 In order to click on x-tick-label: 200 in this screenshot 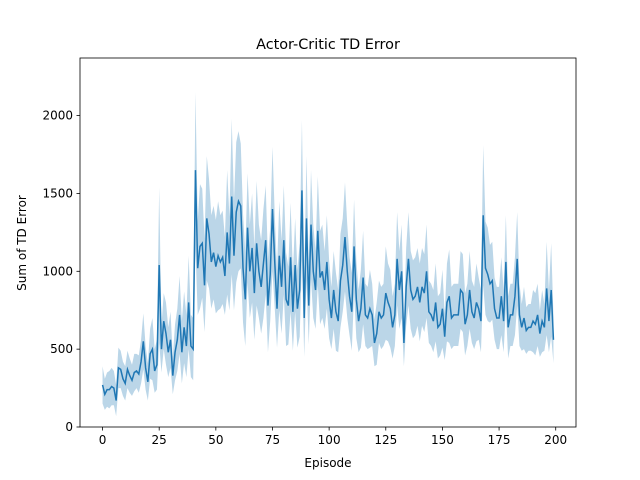, I will do `click(555, 440)`.